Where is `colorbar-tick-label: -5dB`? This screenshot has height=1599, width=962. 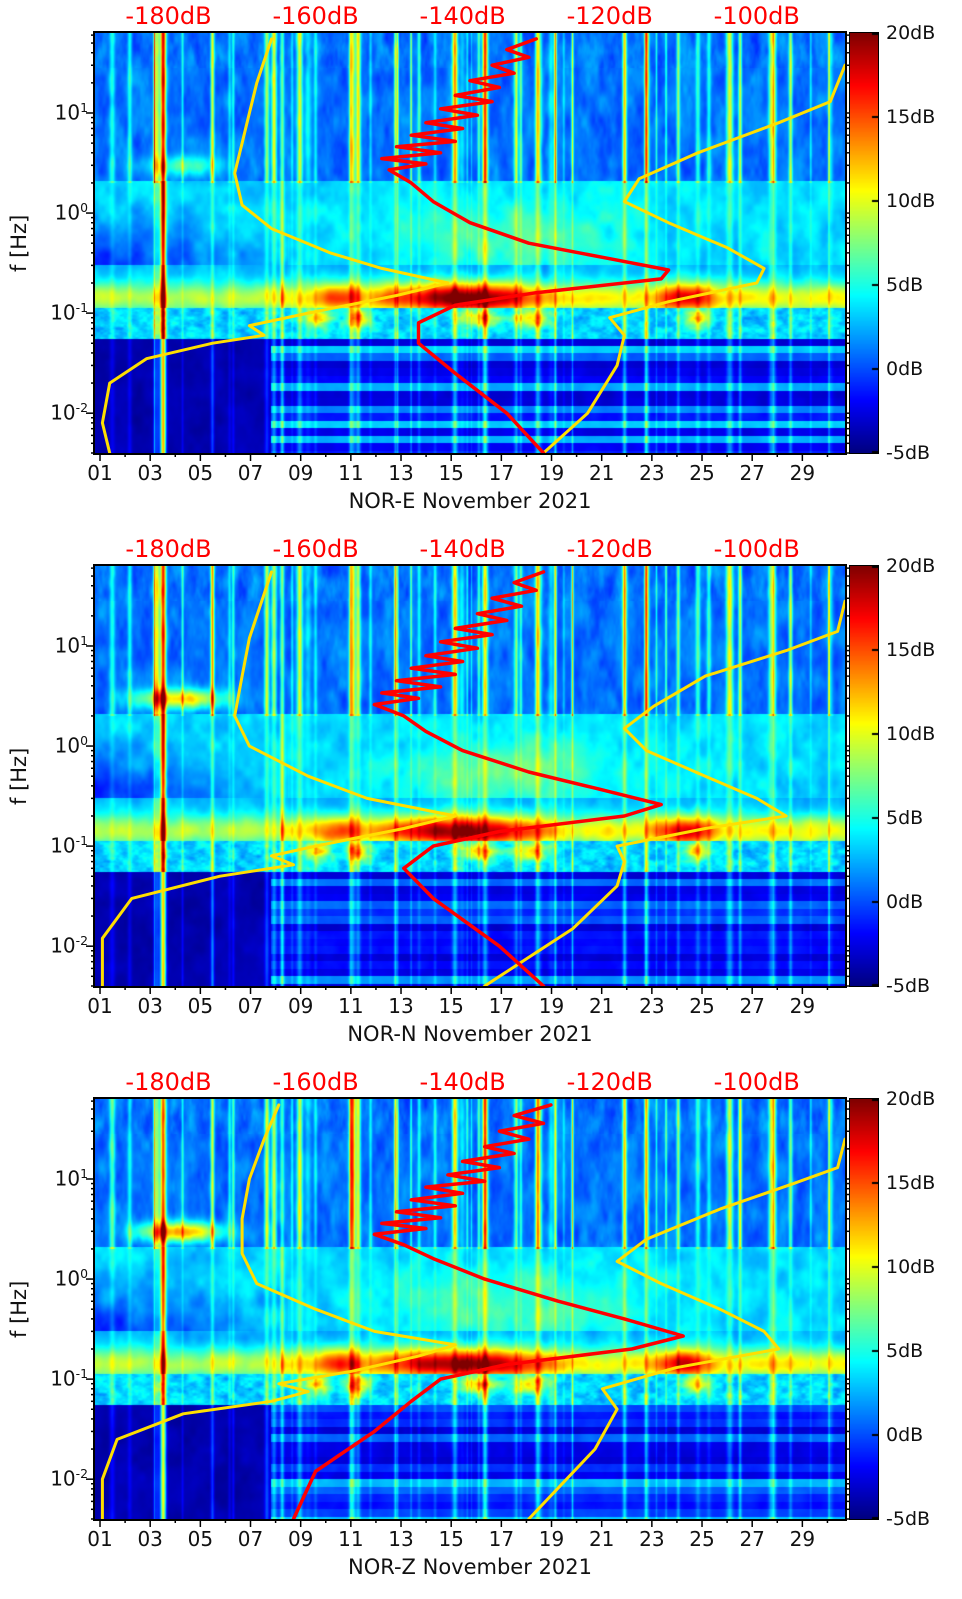
colorbar-tick-label: -5dB is located at coordinates (908, 986).